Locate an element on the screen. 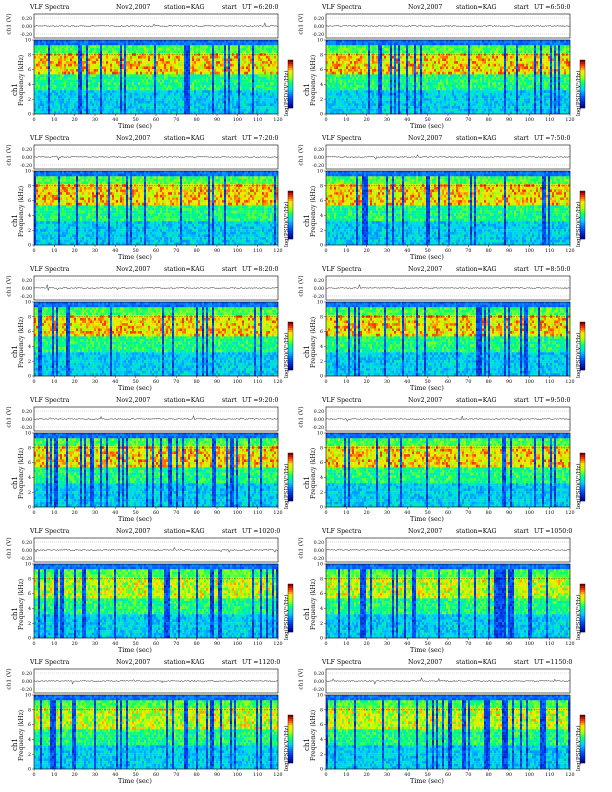  colorbar-step is located at coordinates (290, 65).